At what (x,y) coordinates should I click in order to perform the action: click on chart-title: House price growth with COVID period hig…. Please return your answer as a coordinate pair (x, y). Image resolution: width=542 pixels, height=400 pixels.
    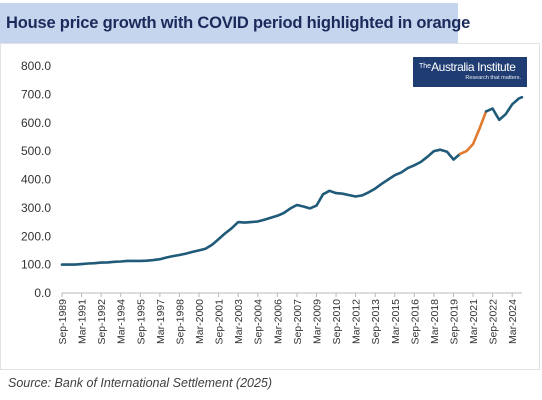
    Looking at the image, I should click on (235, 23).